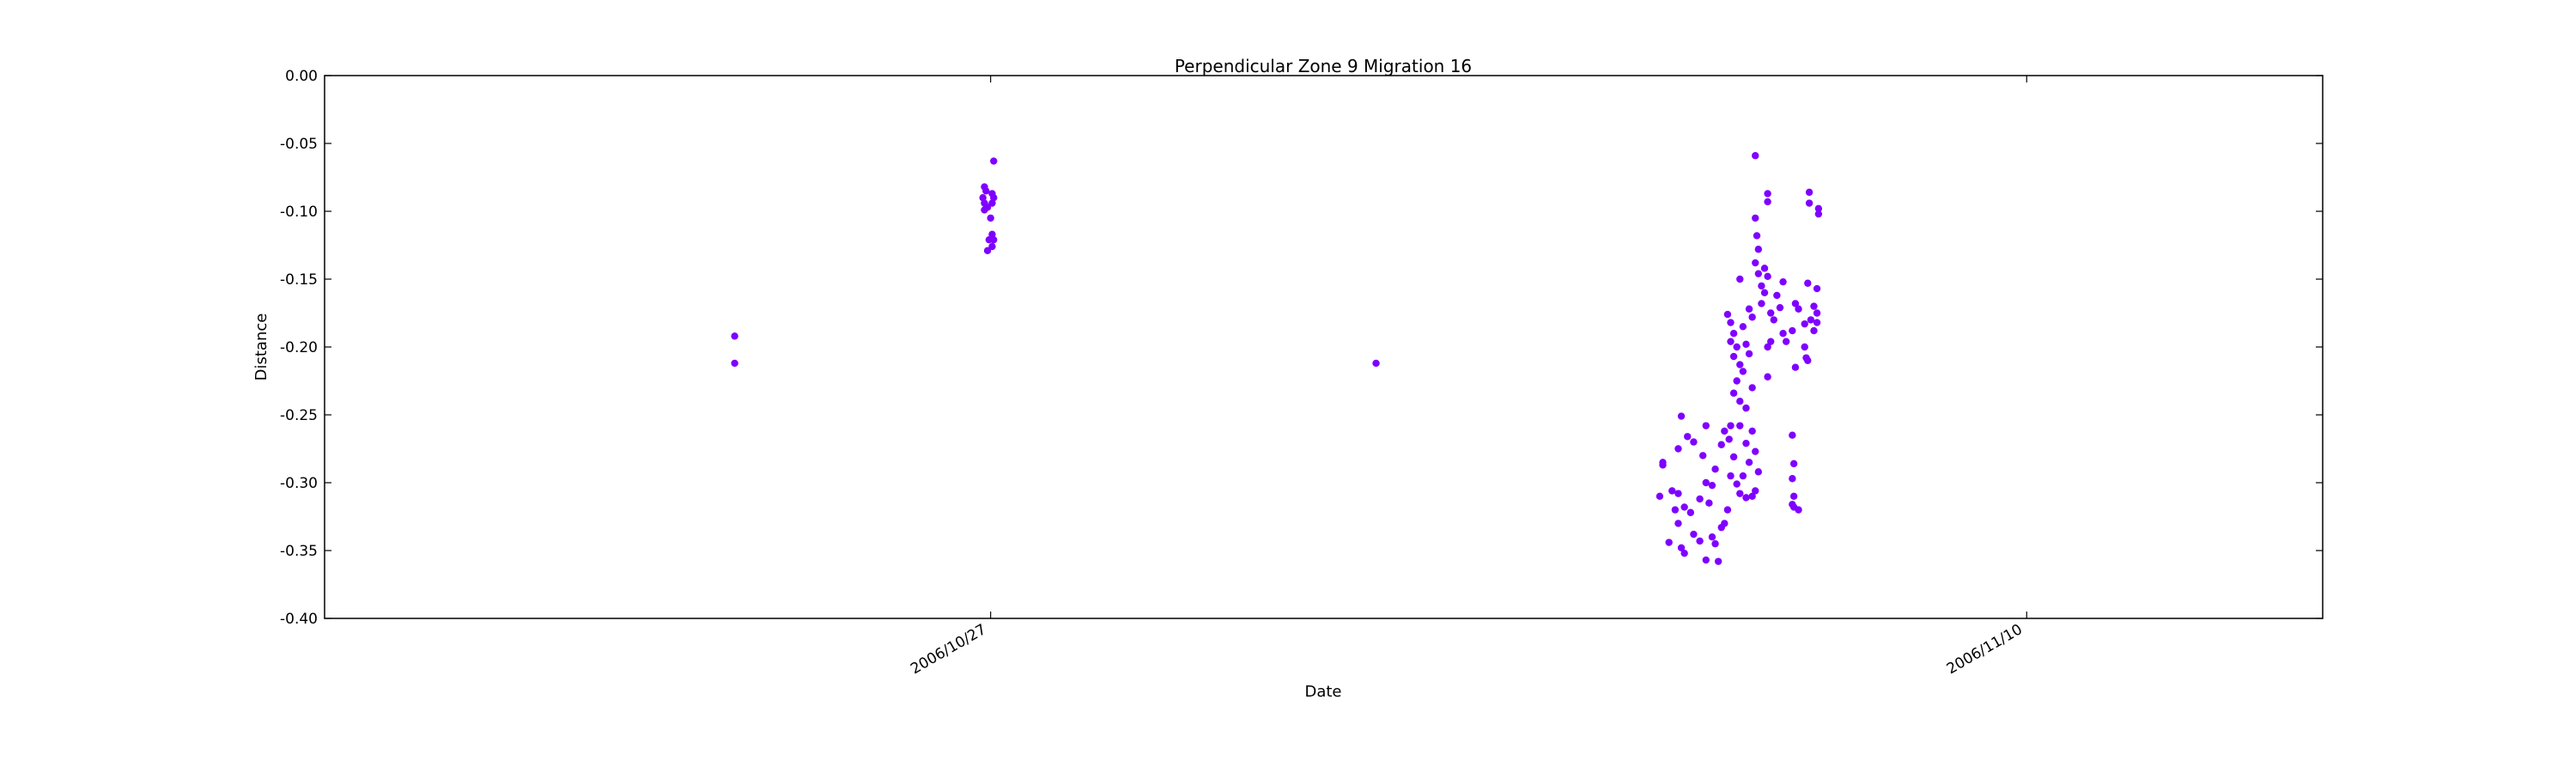  I want to click on x-tick-label: 2006/10/27, so click(948, 649).